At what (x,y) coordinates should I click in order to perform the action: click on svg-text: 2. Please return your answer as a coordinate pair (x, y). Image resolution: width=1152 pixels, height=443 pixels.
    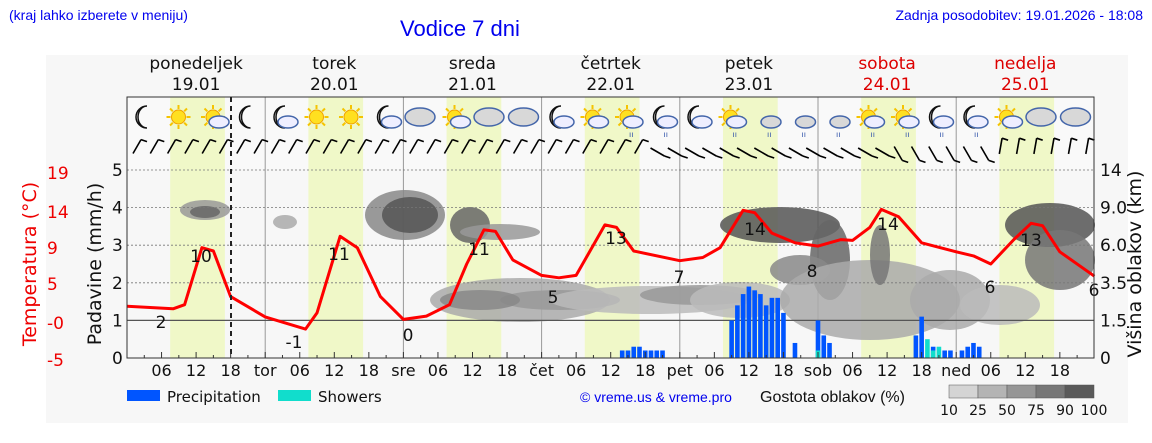
    Looking at the image, I should click on (117, 284).